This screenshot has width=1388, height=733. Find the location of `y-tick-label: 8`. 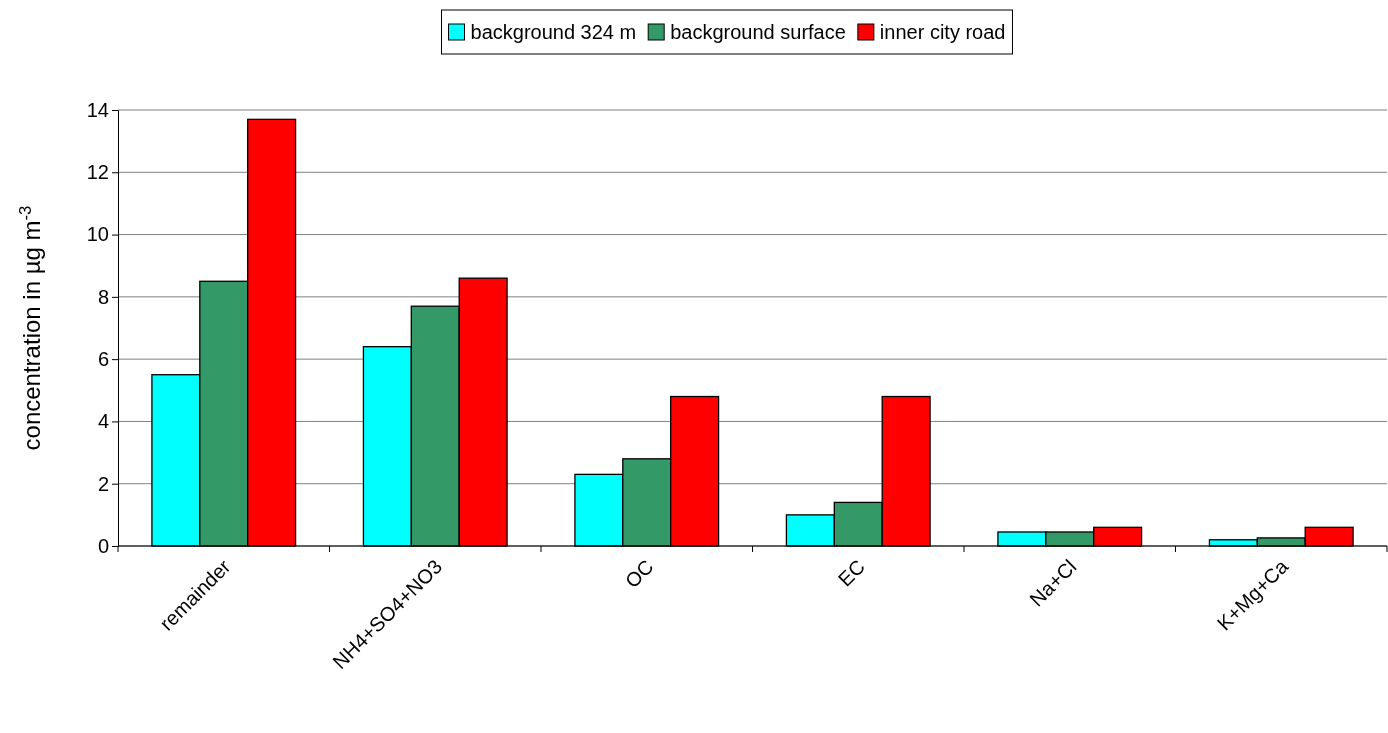

y-tick-label: 8 is located at coordinates (103, 296).